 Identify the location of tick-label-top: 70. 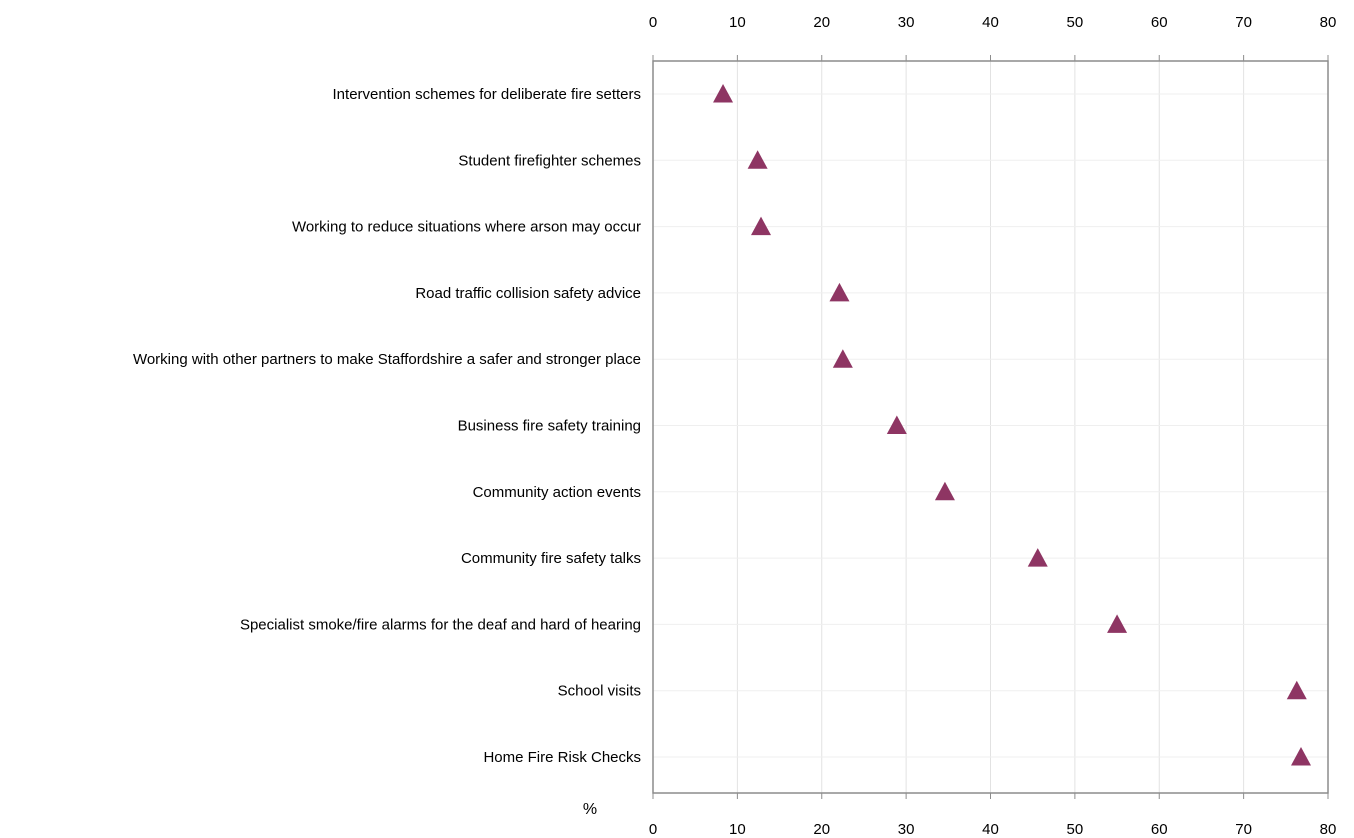
(1243, 22).